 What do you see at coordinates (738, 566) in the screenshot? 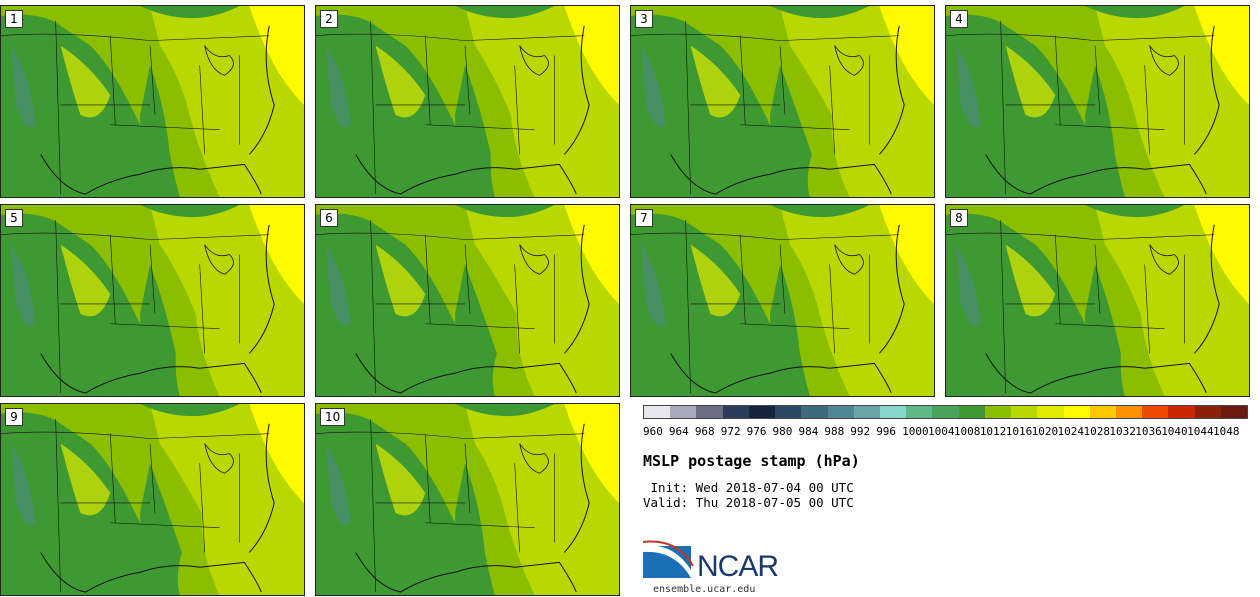
I see `logo-text: NCAR` at bounding box center [738, 566].